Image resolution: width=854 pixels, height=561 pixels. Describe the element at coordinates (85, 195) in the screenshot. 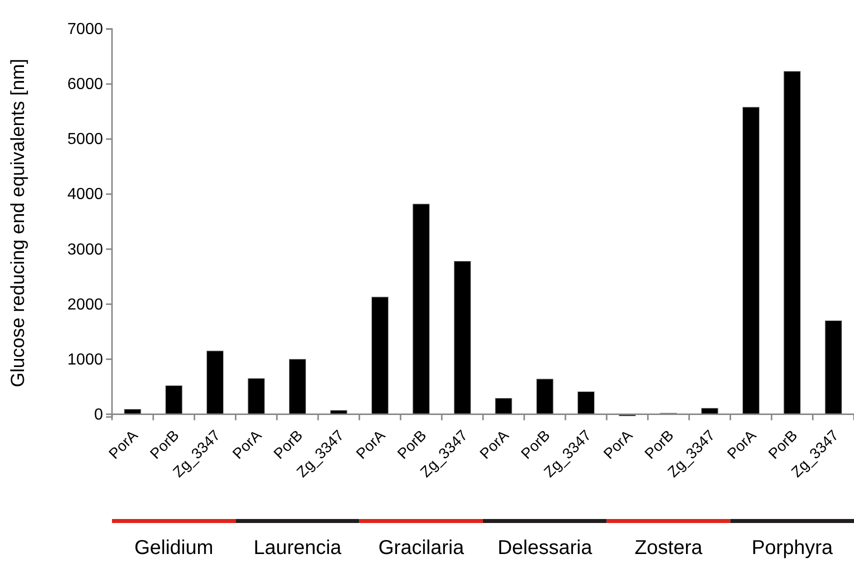

I see `y-tick-label: 4000` at that location.